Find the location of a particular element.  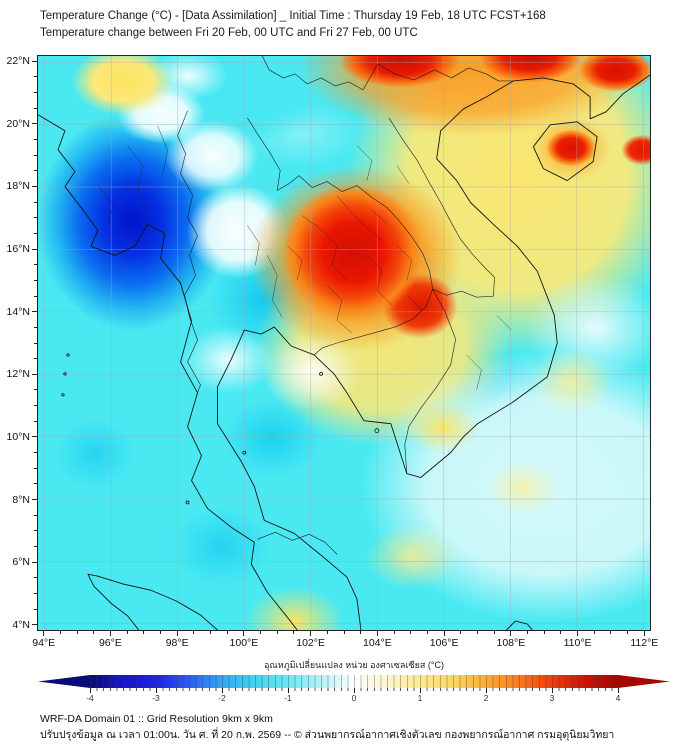

lon-tick-label: 102°E is located at coordinates (310, 643).